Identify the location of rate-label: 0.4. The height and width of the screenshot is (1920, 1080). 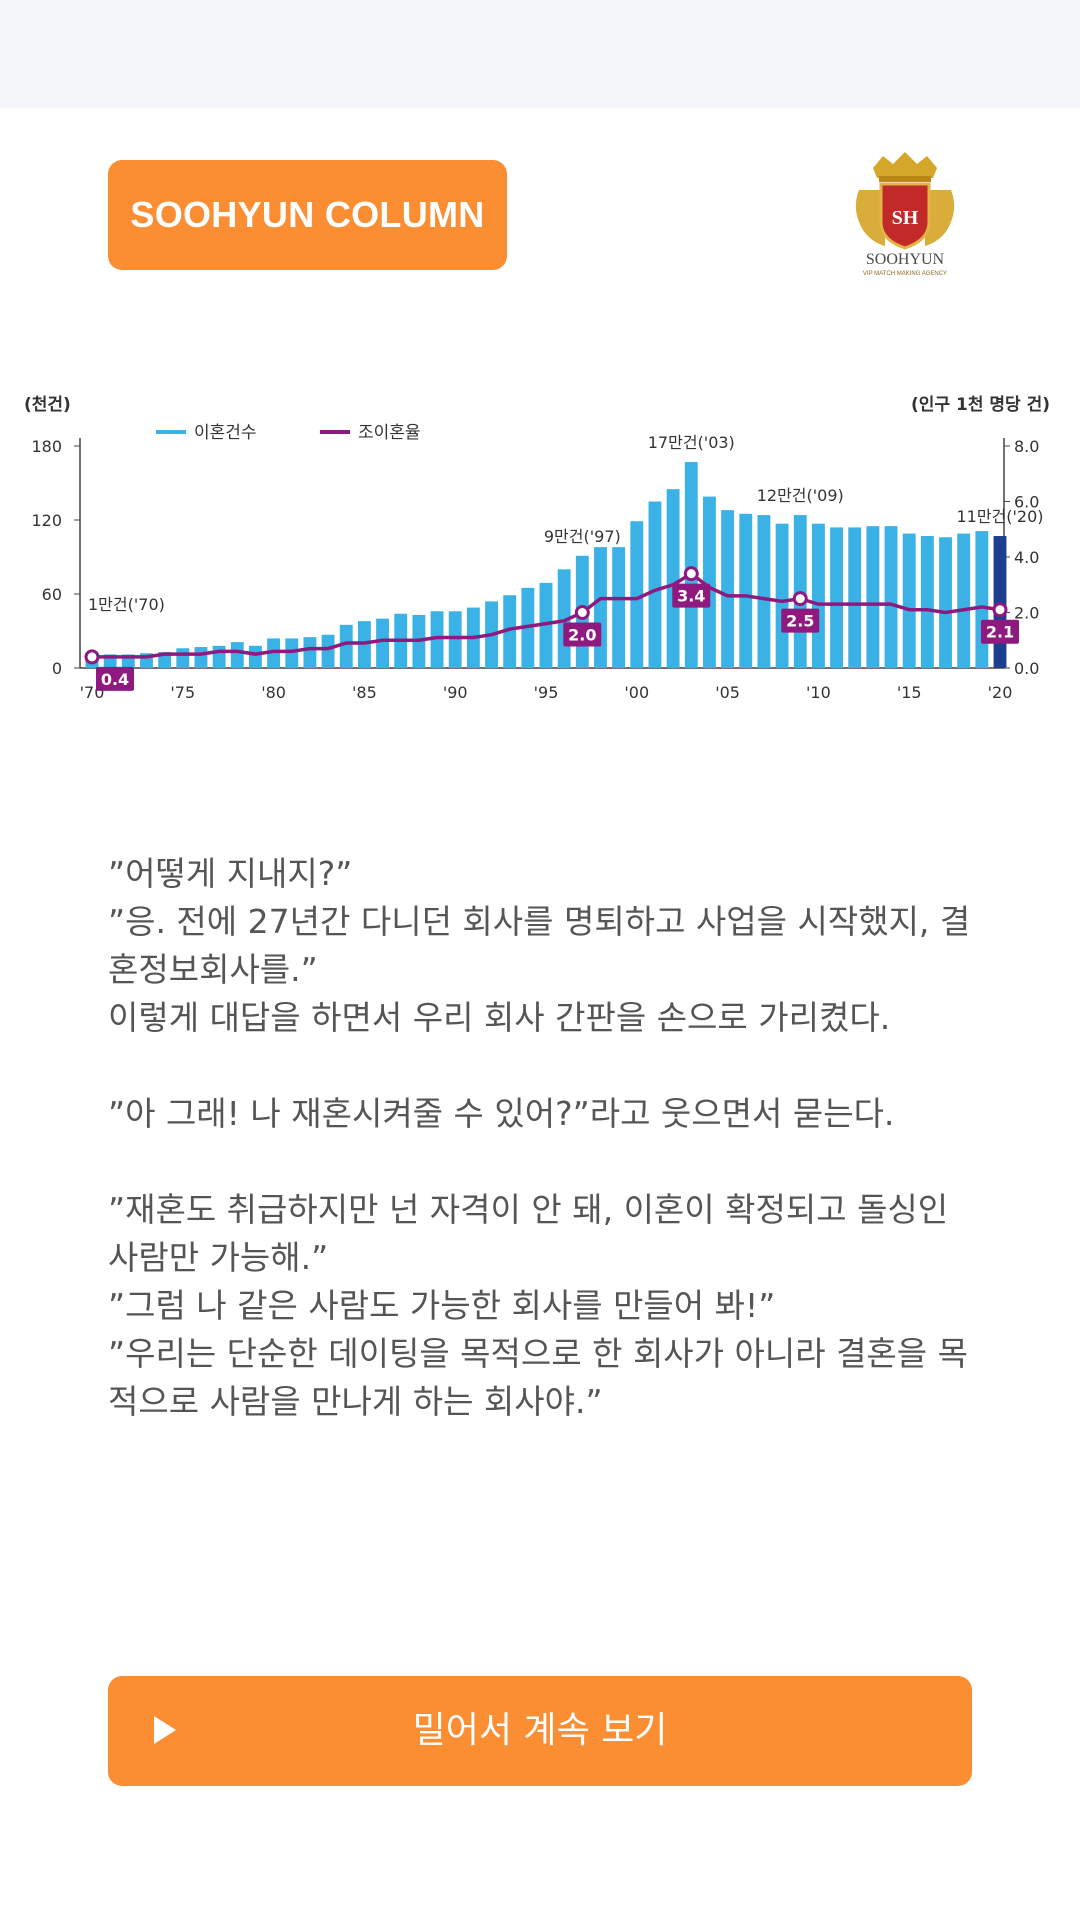
(115, 679).